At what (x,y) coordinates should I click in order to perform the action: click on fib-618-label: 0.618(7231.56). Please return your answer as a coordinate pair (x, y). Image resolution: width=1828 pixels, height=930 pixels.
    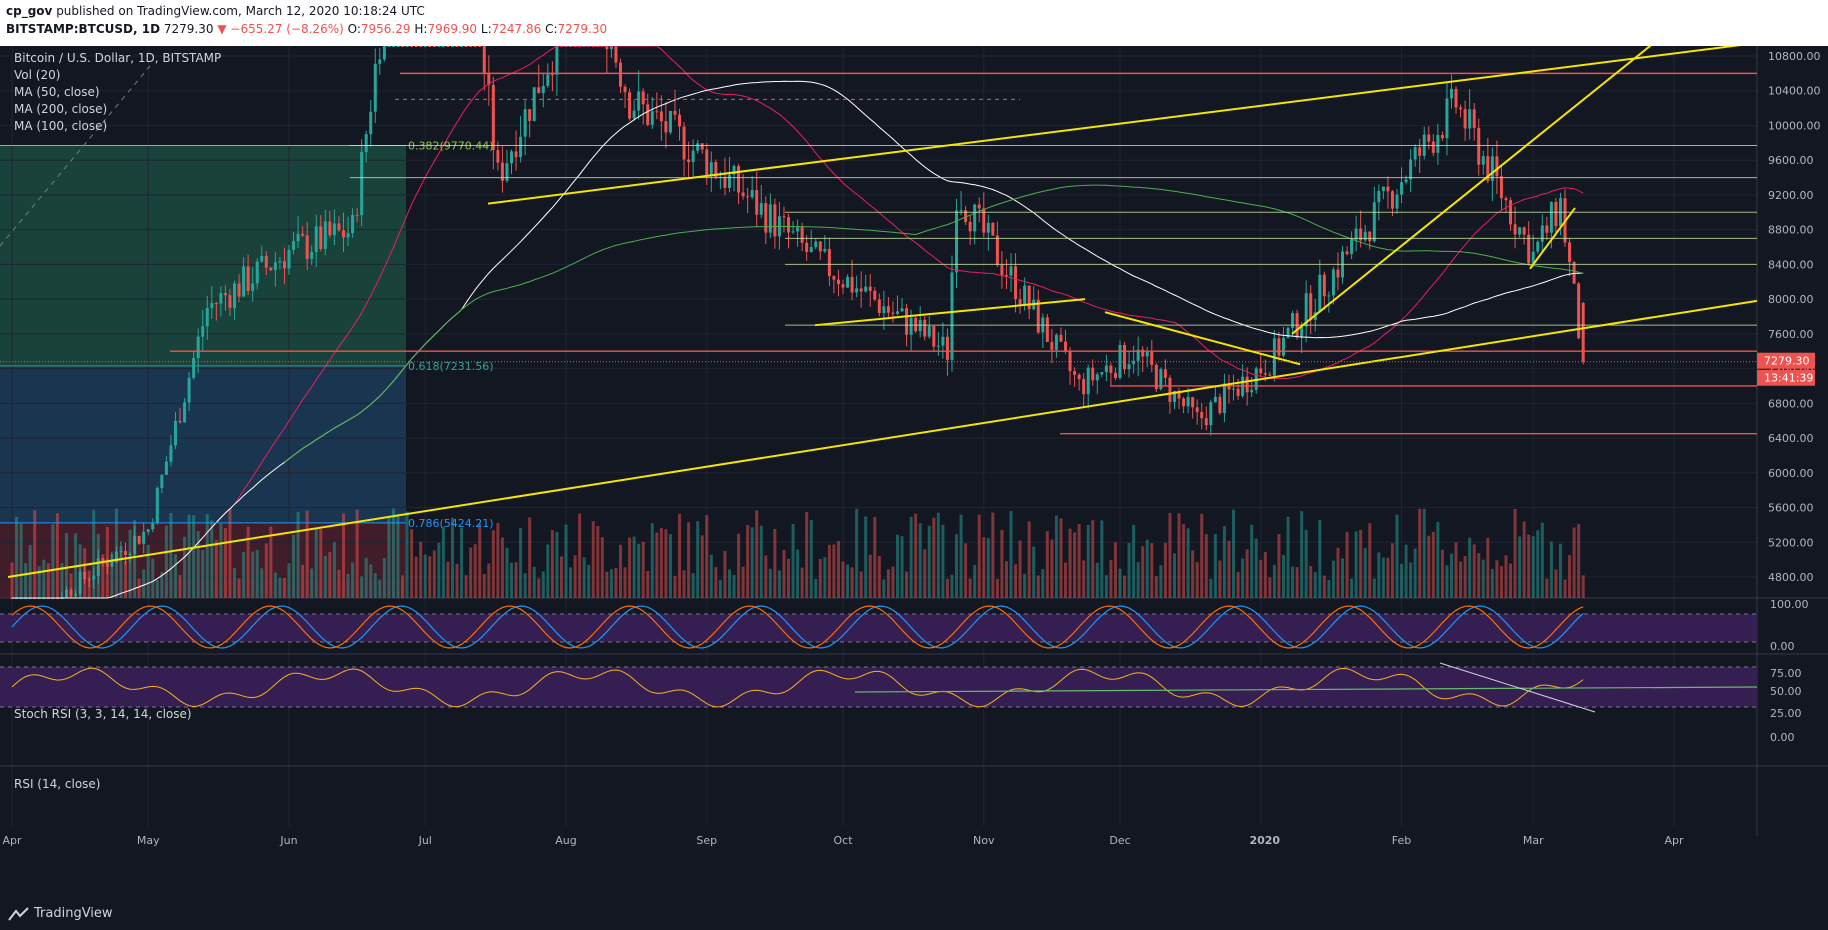
    Looking at the image, I should click on (451, 366).